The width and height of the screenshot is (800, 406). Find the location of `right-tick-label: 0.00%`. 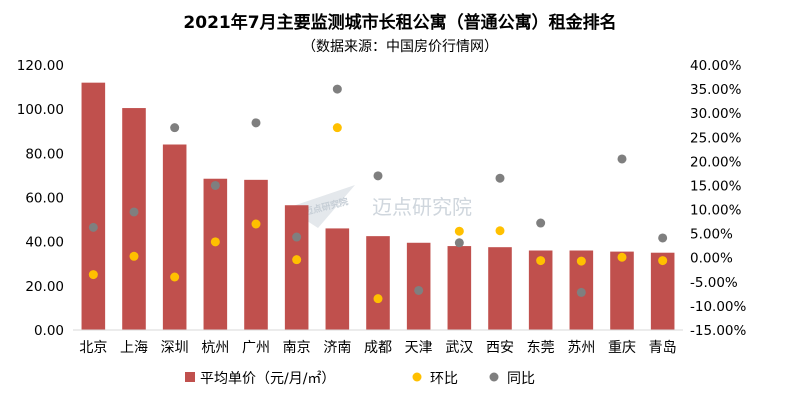

right-tick-label: 0.00% is located at coordinates (711, 259).